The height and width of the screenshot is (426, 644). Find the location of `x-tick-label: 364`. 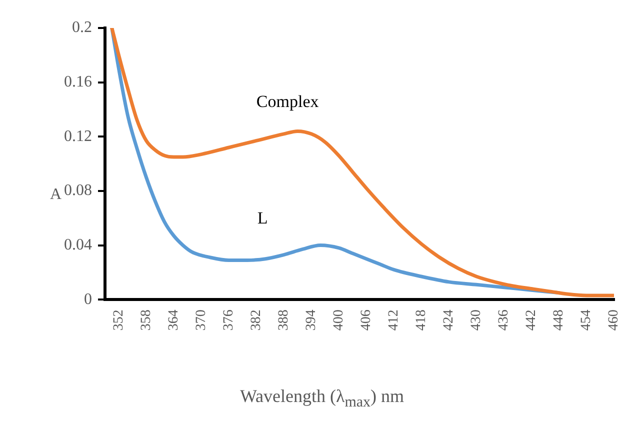

x-tick-label: 364 is located at coordinates (174, 320).